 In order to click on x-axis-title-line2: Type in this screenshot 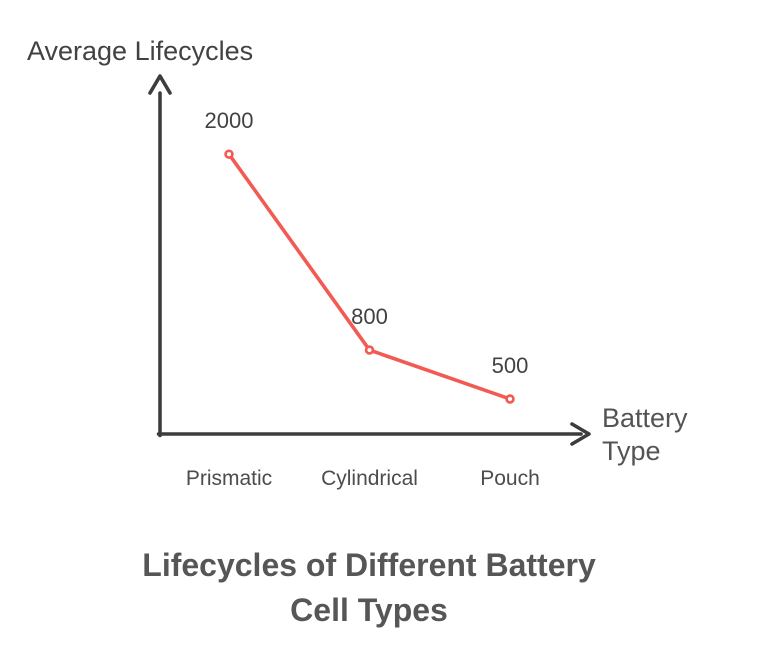, I will do `click(631, 451)`.